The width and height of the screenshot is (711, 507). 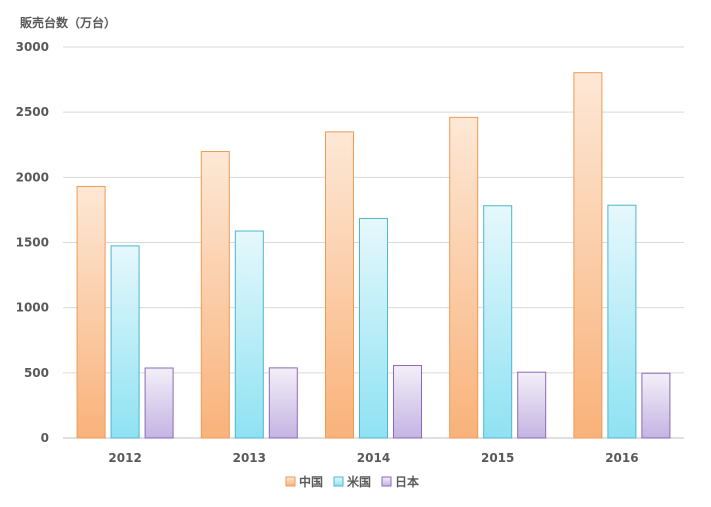 What do you see at coordinates (249, 458) in the screenshot?
I see `x-tick-label: 2013` at bounding box center [249, 458].